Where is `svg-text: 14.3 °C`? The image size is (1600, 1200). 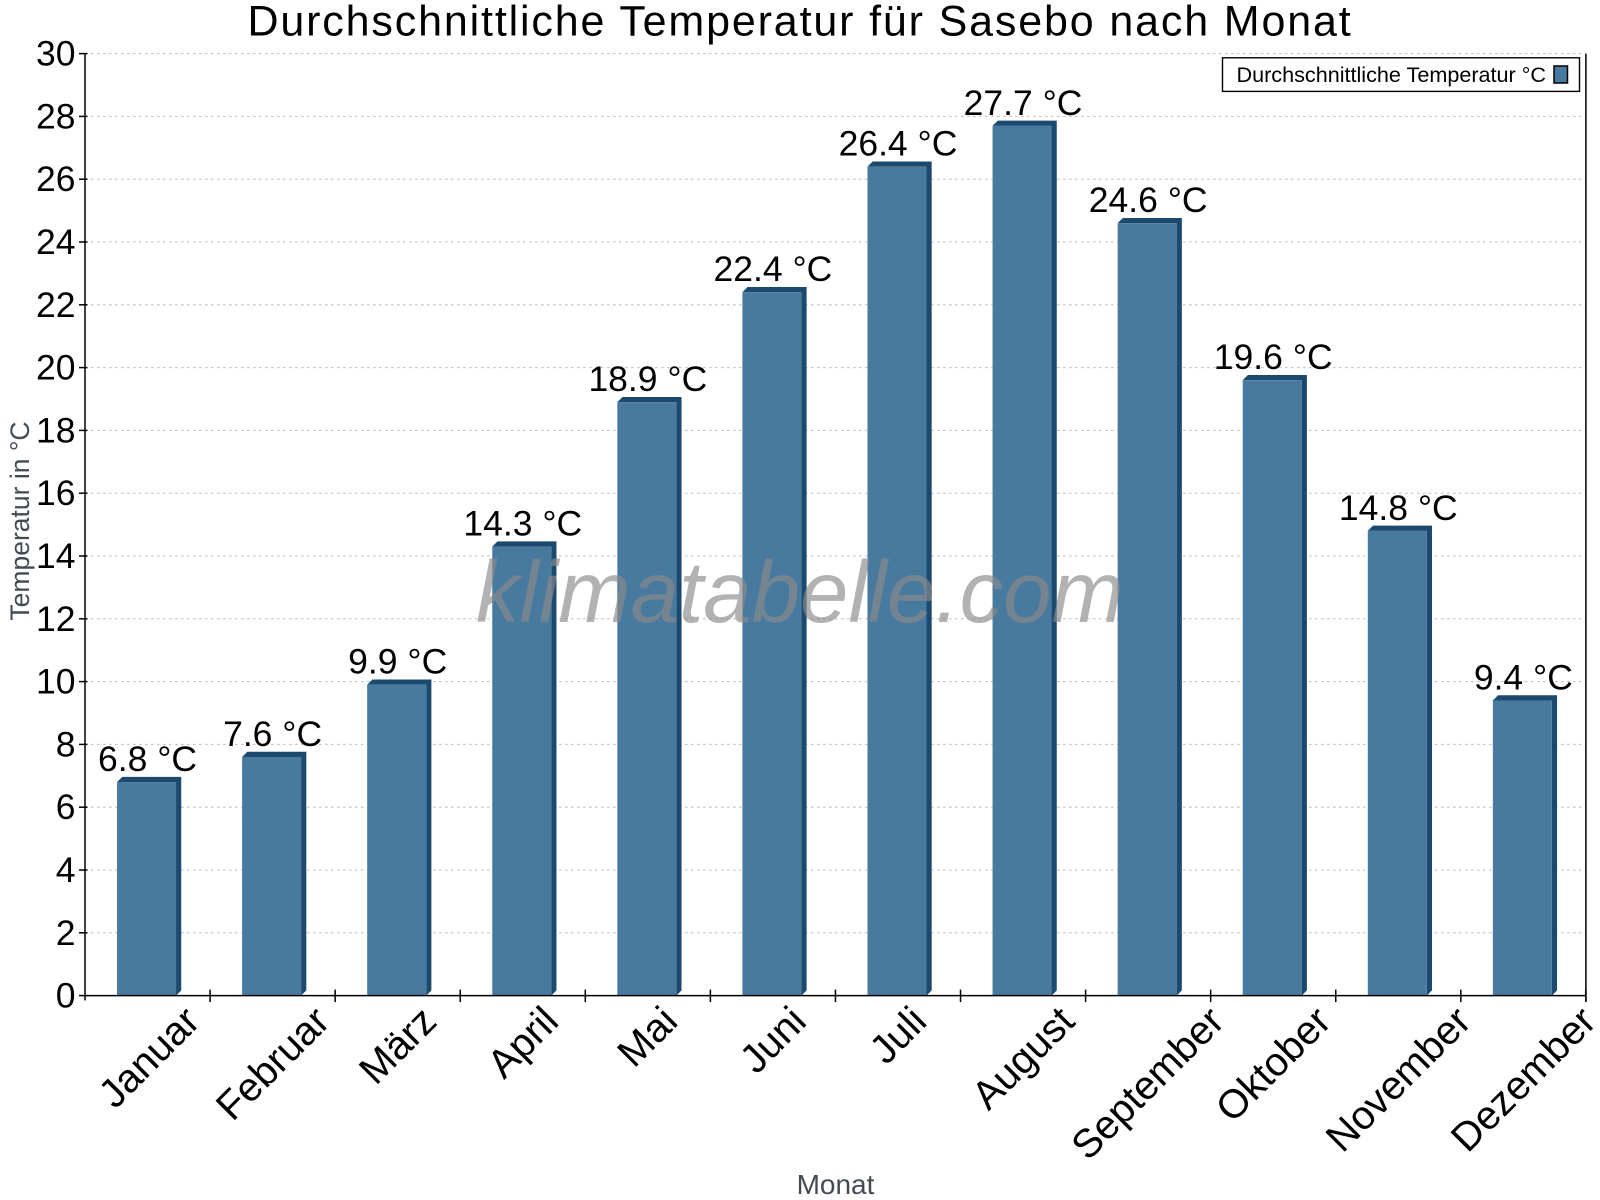 svg-text: 14.3 °C is located at coordinates (522, 524).